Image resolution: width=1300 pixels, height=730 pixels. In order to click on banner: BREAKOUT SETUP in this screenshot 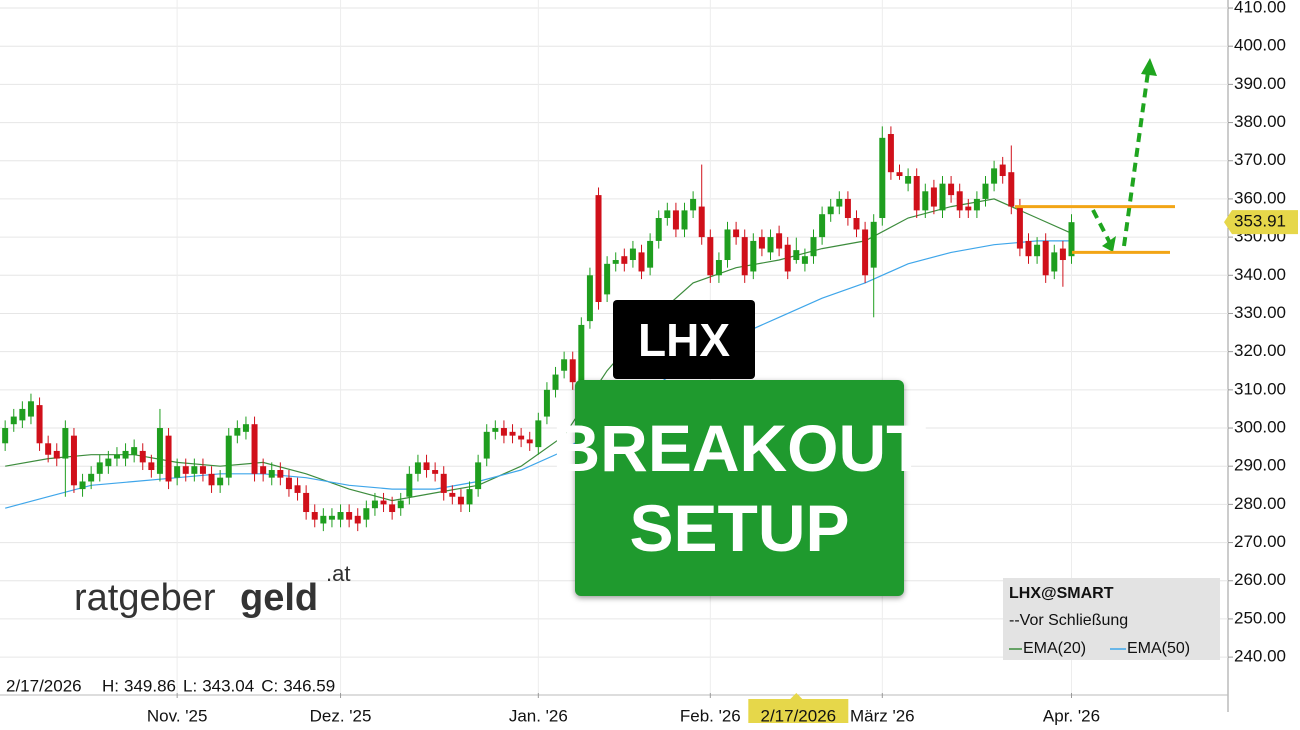, I will do `click(740, 488)`.